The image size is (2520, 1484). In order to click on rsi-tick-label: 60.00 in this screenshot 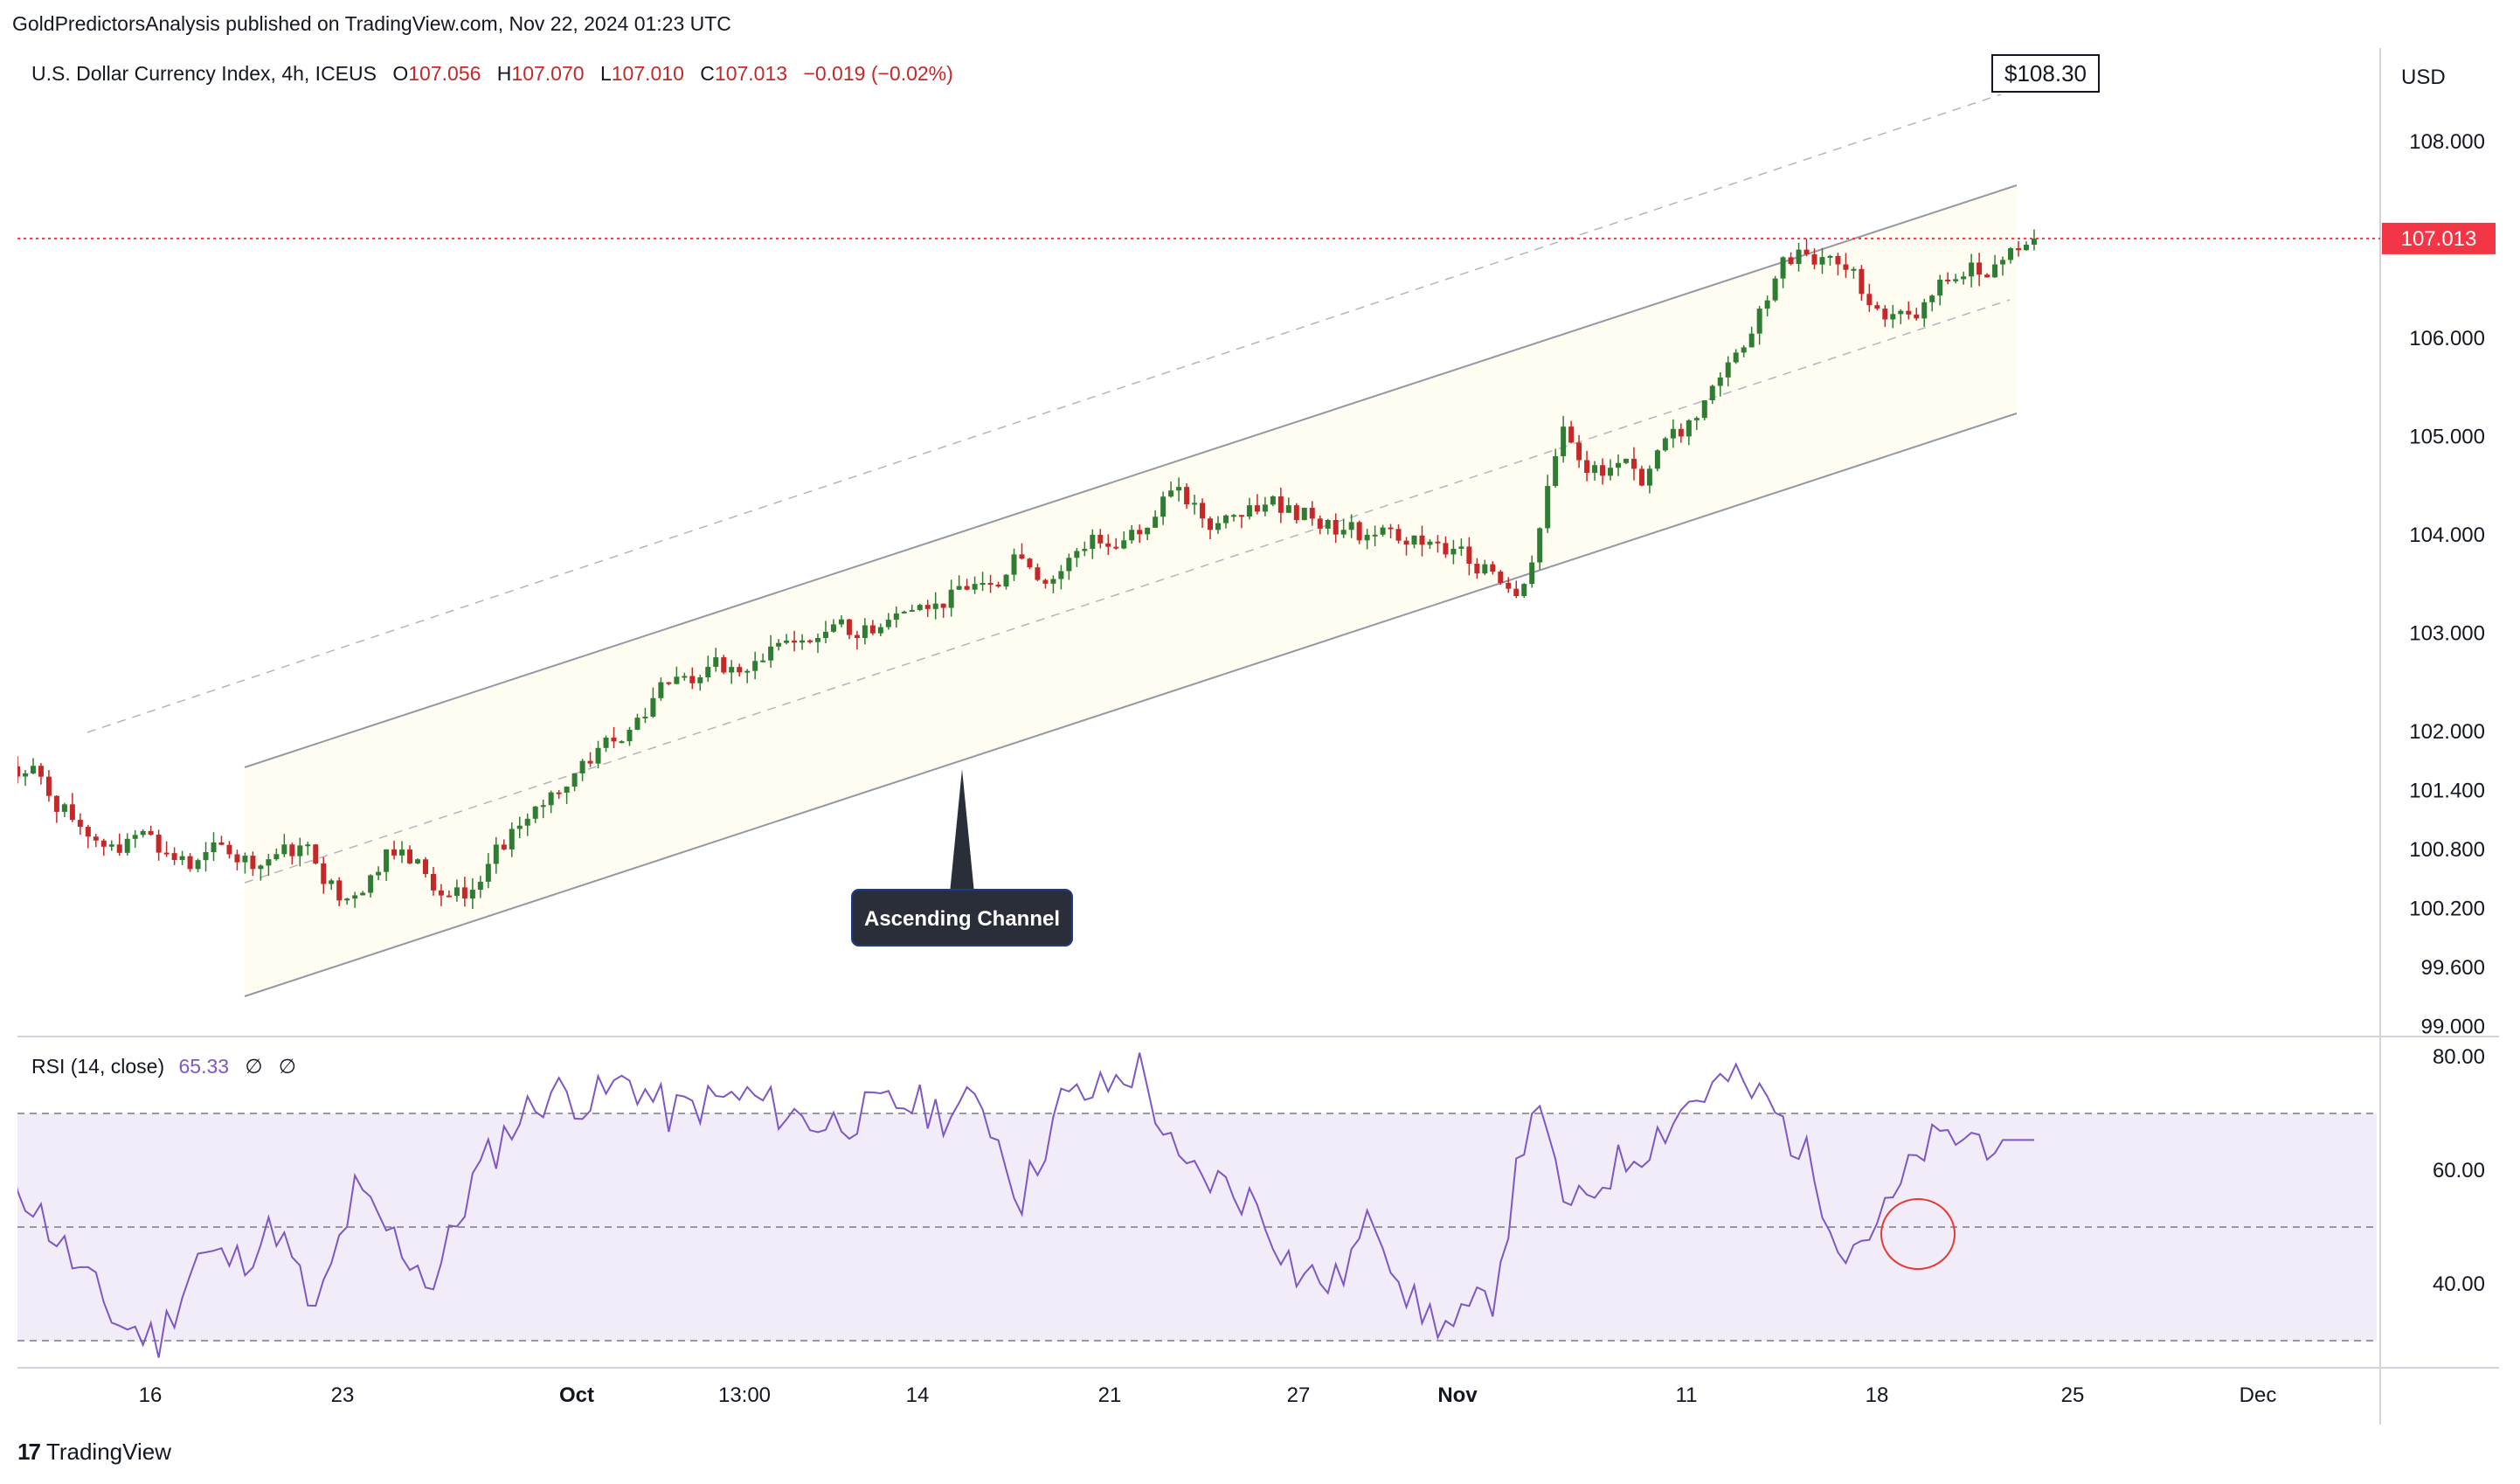, I will do `click(2459, 1170)`.